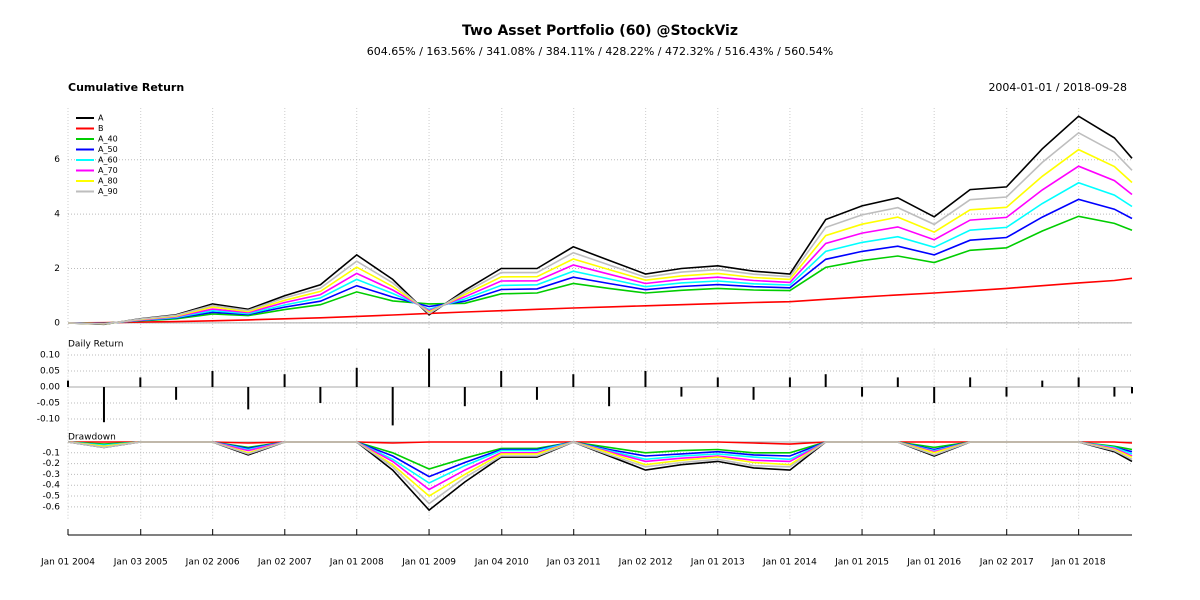  Describe the element at coordinates (57, 269) in the screenshot. I see `y-tick-label: 2` at that location.